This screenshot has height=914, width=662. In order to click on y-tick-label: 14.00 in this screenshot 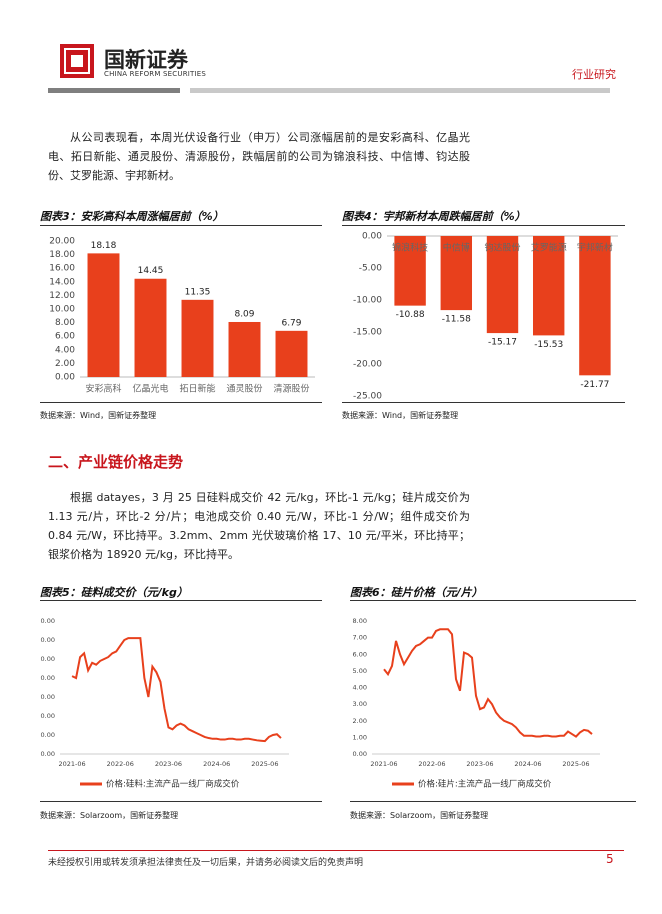, I will do `click(62, 282)`.